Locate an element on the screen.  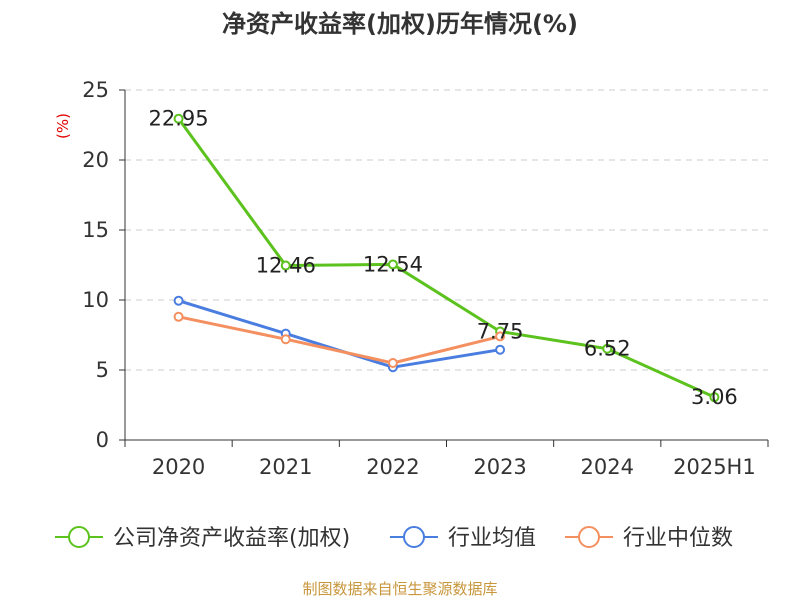
x-tick-label: 2020 is located at coordinates (178, 467).